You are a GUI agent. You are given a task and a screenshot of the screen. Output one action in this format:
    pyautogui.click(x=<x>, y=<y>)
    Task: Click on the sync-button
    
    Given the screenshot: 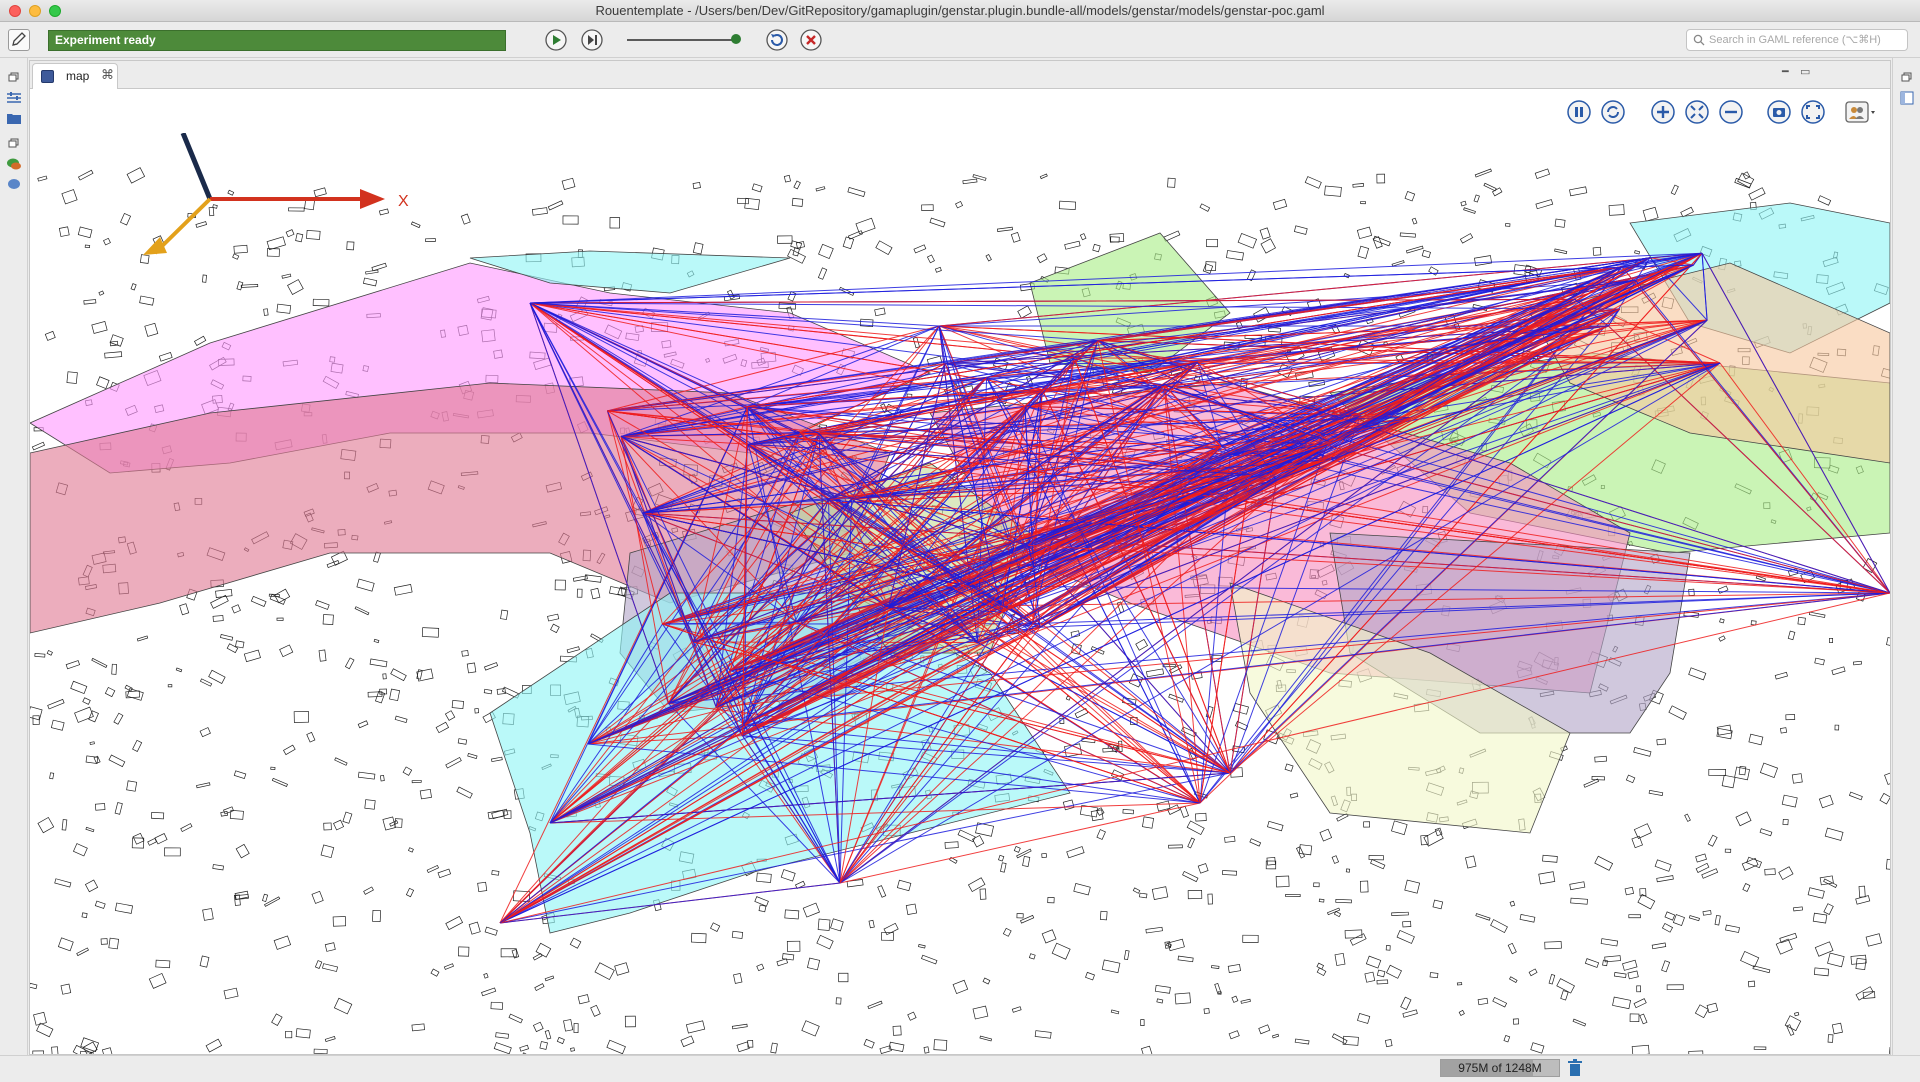 What is the action you would take?
    pyautogui.click(x=1613, y=112)
    